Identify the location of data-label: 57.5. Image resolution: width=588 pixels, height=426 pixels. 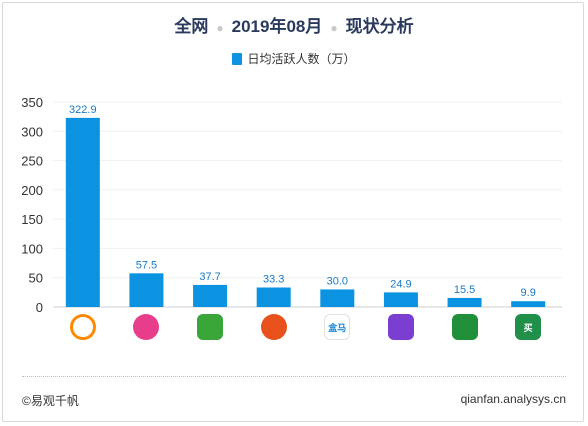
(146, 265).